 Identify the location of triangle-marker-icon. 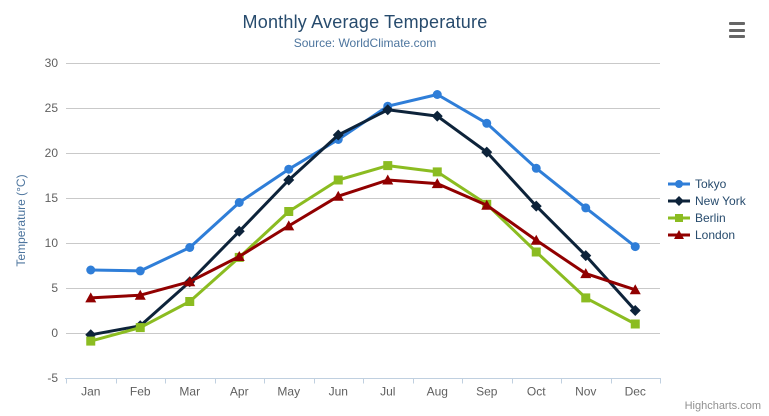
(679, 234).